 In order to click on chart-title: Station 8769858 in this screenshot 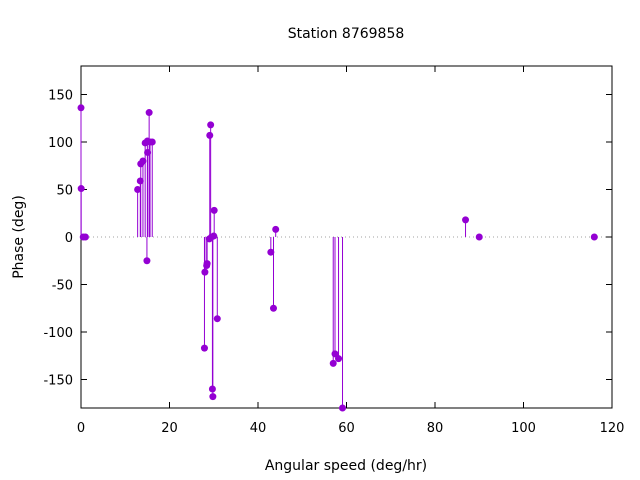, I will do `click(346, 34)`.